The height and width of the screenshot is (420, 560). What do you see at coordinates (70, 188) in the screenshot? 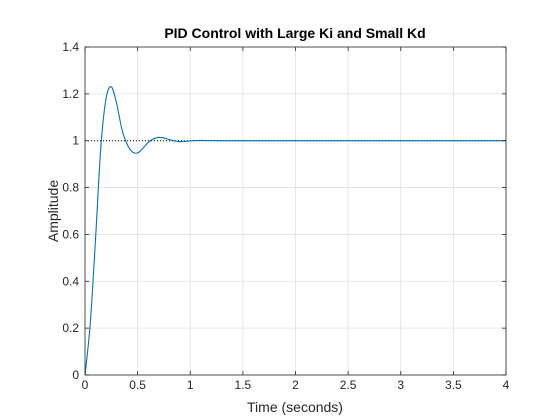
I see `y-tick-label: 0.8` at bounding box center [70, 188].